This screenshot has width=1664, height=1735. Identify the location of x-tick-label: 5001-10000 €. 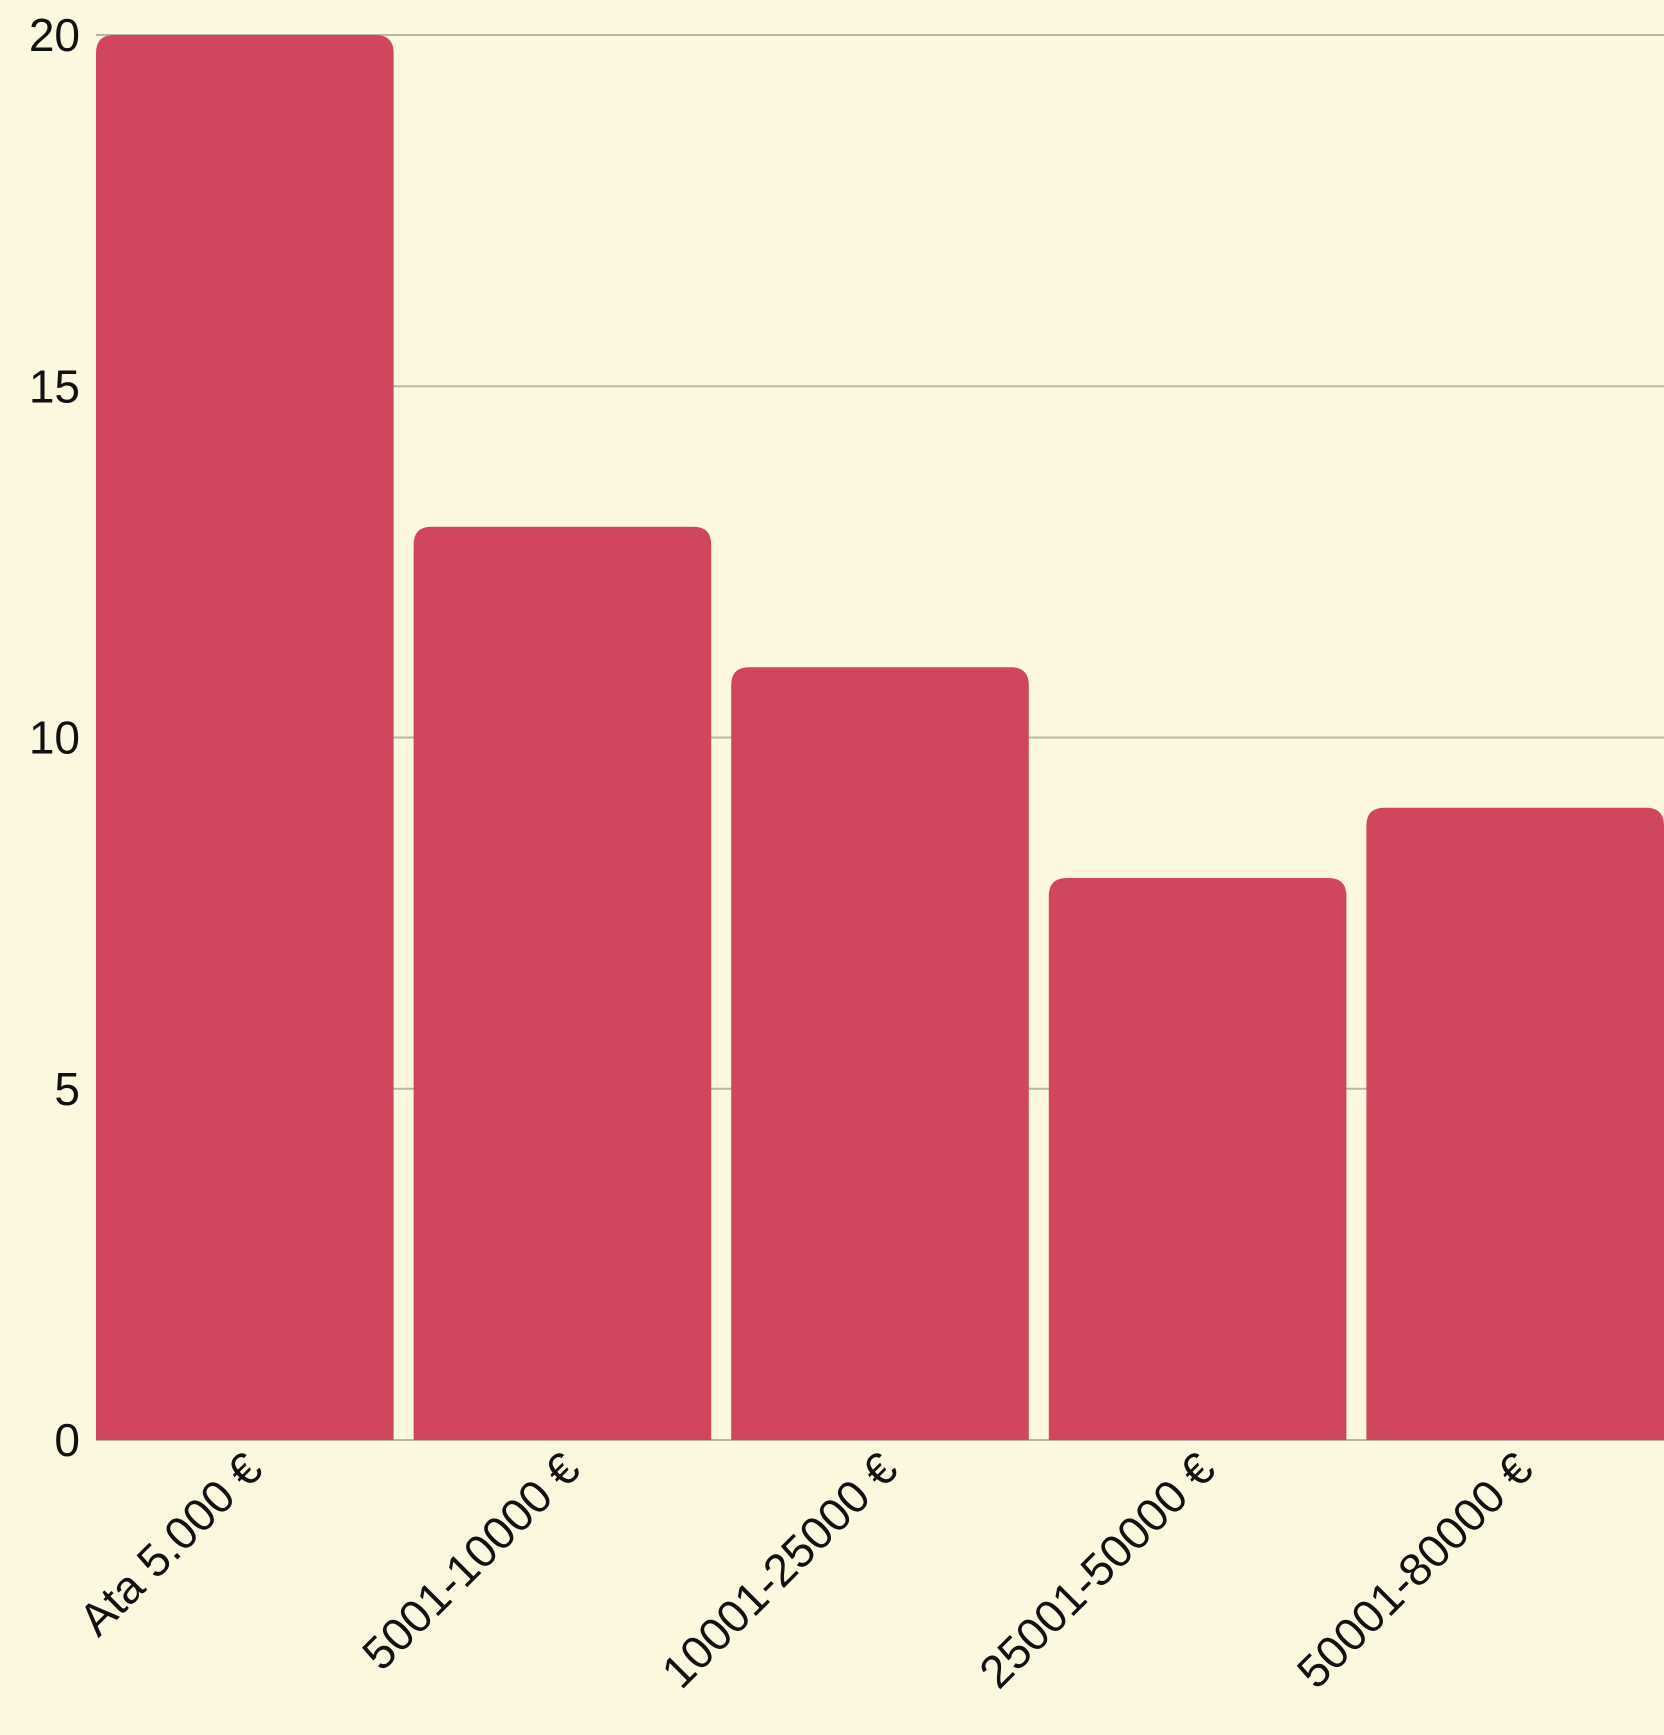
(471, 1561).